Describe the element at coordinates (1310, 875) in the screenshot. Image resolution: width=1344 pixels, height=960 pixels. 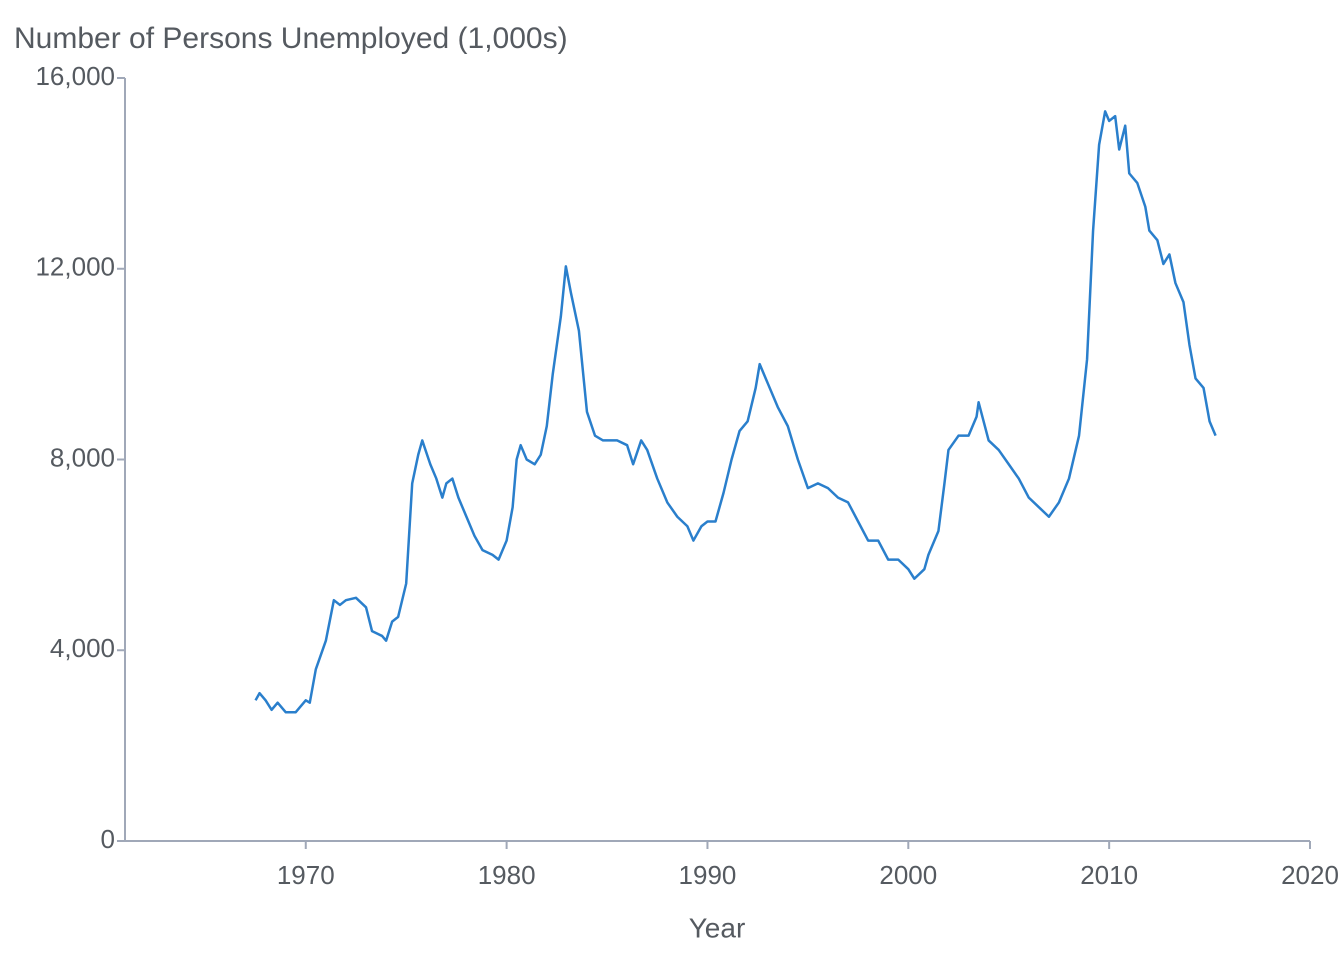
I see `x-tick-label: 2020` at that location.